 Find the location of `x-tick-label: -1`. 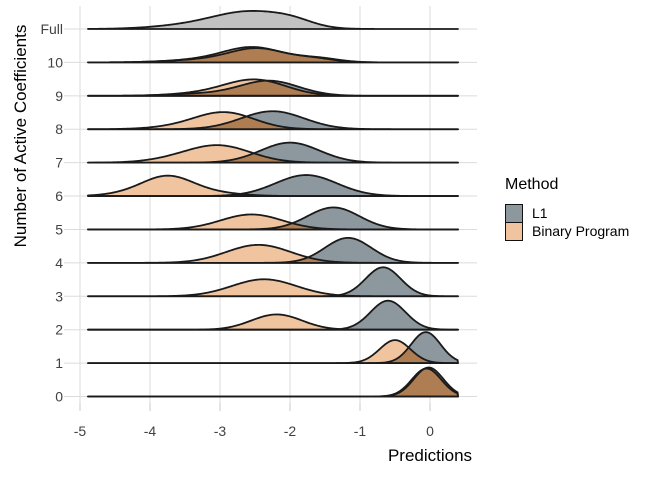

x-tick-label: -1 is located at coordinates (360, 431).